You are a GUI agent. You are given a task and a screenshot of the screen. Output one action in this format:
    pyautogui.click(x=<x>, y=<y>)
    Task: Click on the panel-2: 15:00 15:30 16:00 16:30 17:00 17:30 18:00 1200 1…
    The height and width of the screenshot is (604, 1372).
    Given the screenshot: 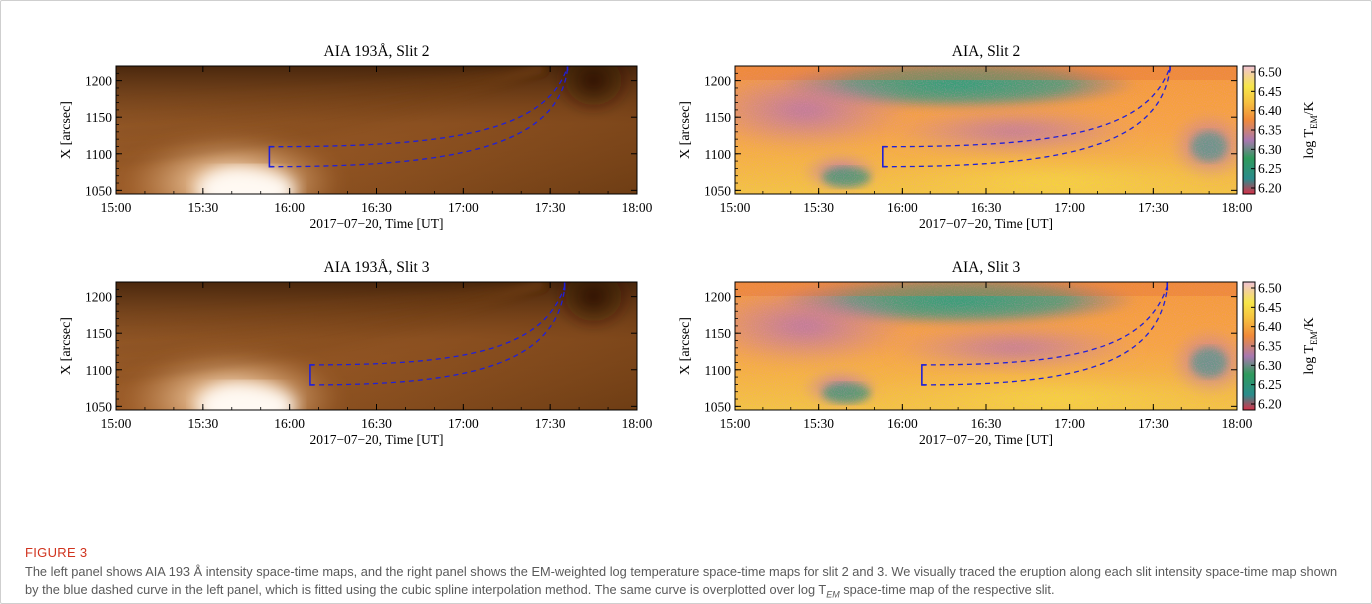 What is the action you would take?
    pyautogui.click(x=998, y=137)
    